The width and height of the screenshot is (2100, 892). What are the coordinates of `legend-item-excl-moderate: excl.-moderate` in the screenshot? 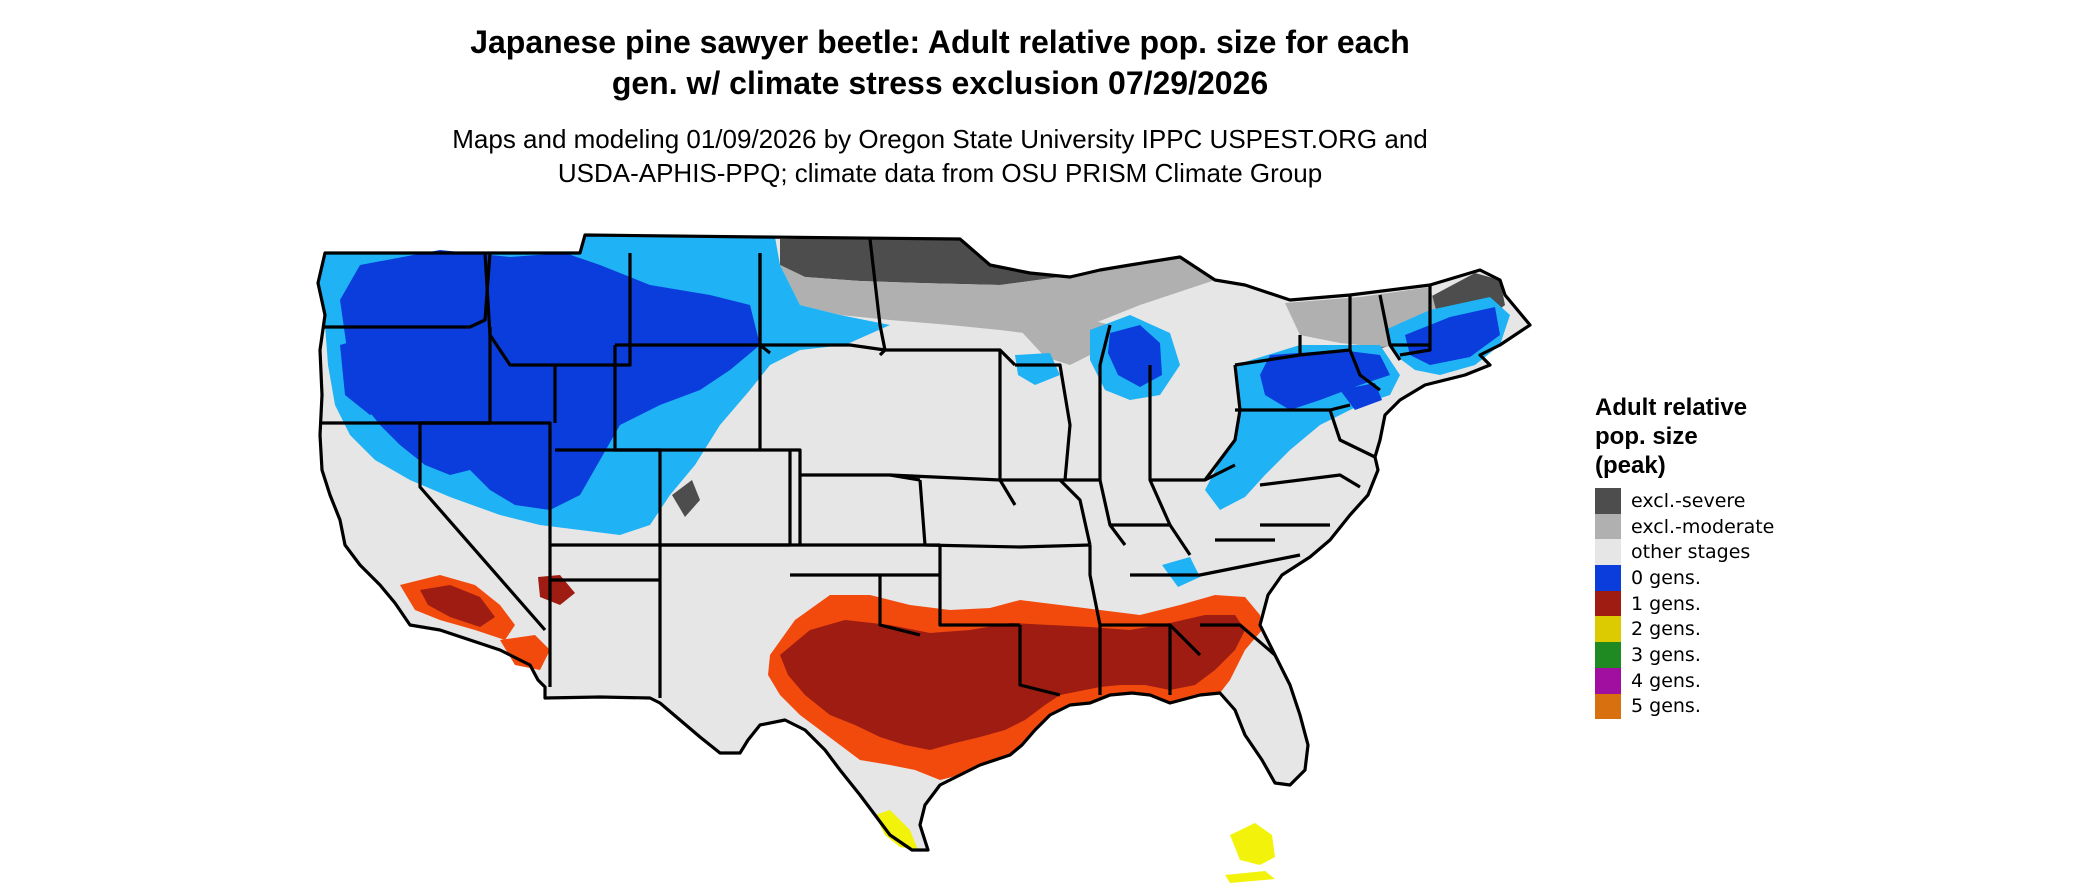 It's located at (1745, 526).